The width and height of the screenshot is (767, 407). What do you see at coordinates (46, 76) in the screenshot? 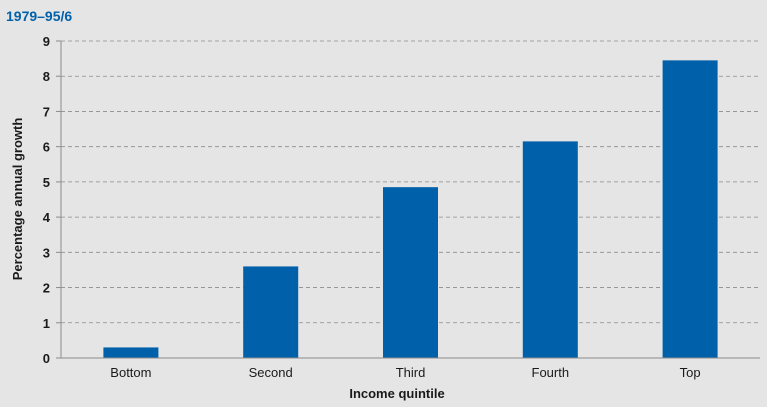
I see `y-tick-label: 8` at bounding box center [46, 76].